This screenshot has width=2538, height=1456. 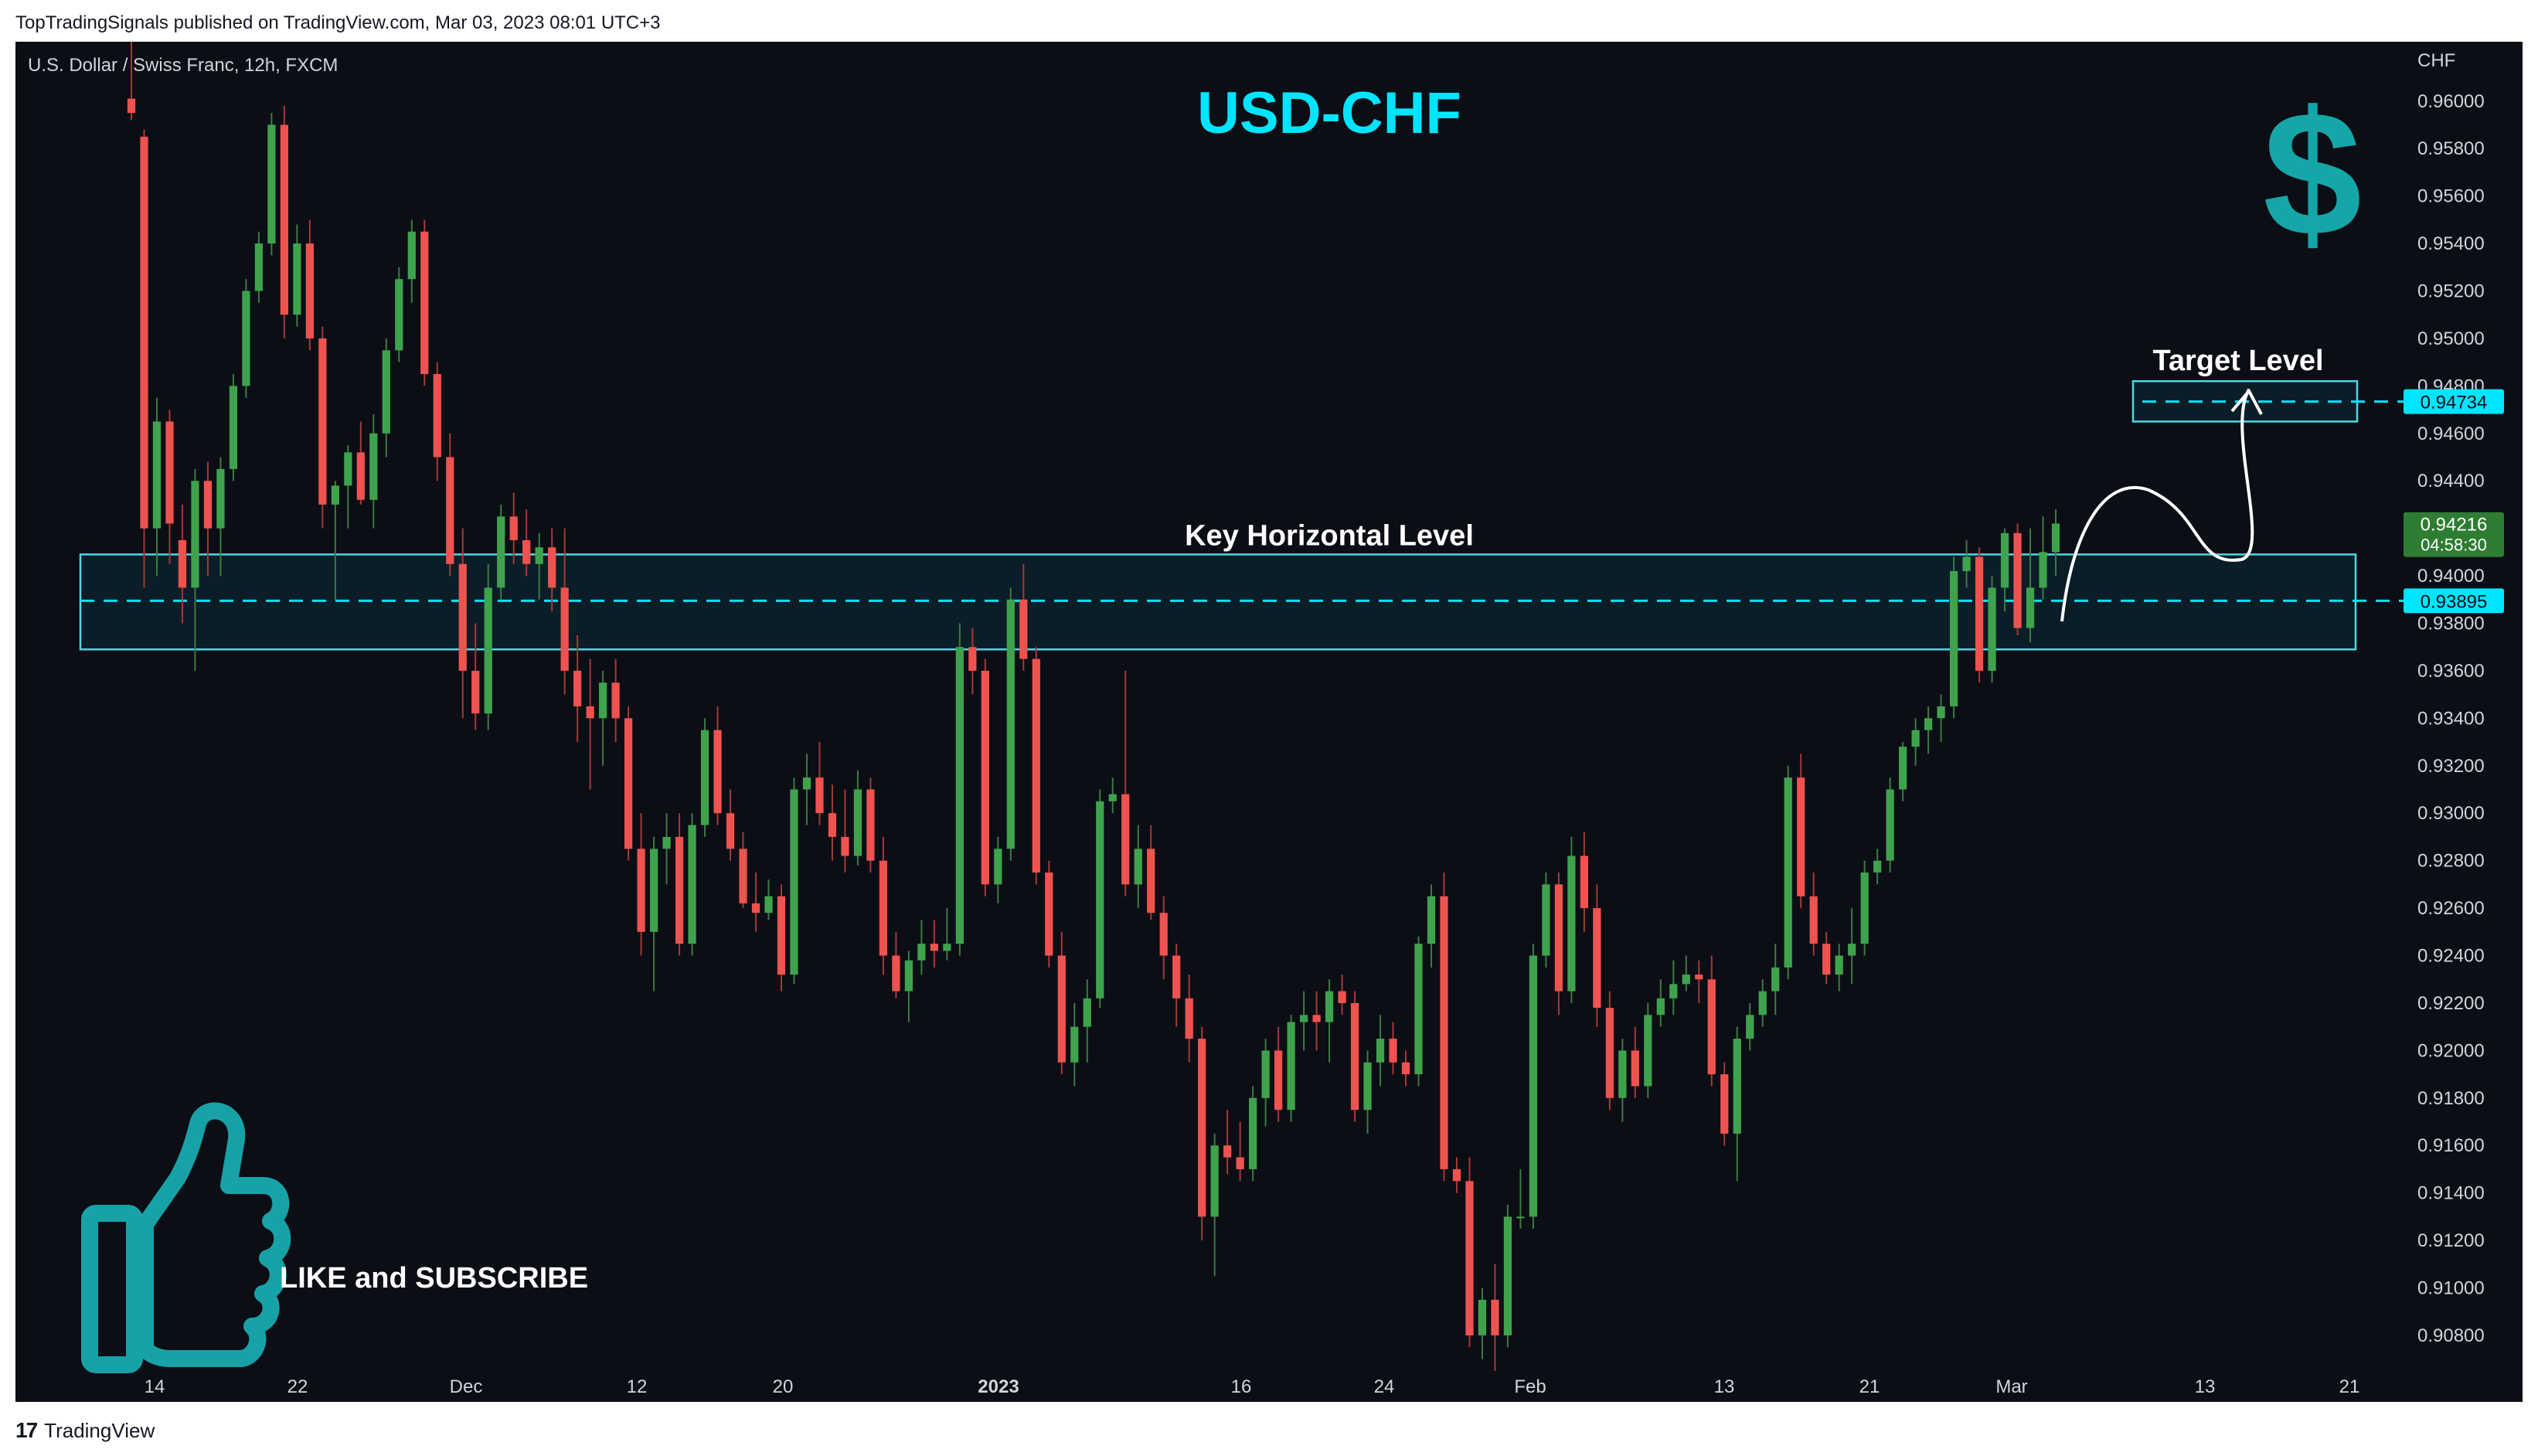 What do you see at coordinates (85, 1430) in the screenshot?
I see `tradingview-logo: 17 TradingView` at bounding box center [85, 1430].